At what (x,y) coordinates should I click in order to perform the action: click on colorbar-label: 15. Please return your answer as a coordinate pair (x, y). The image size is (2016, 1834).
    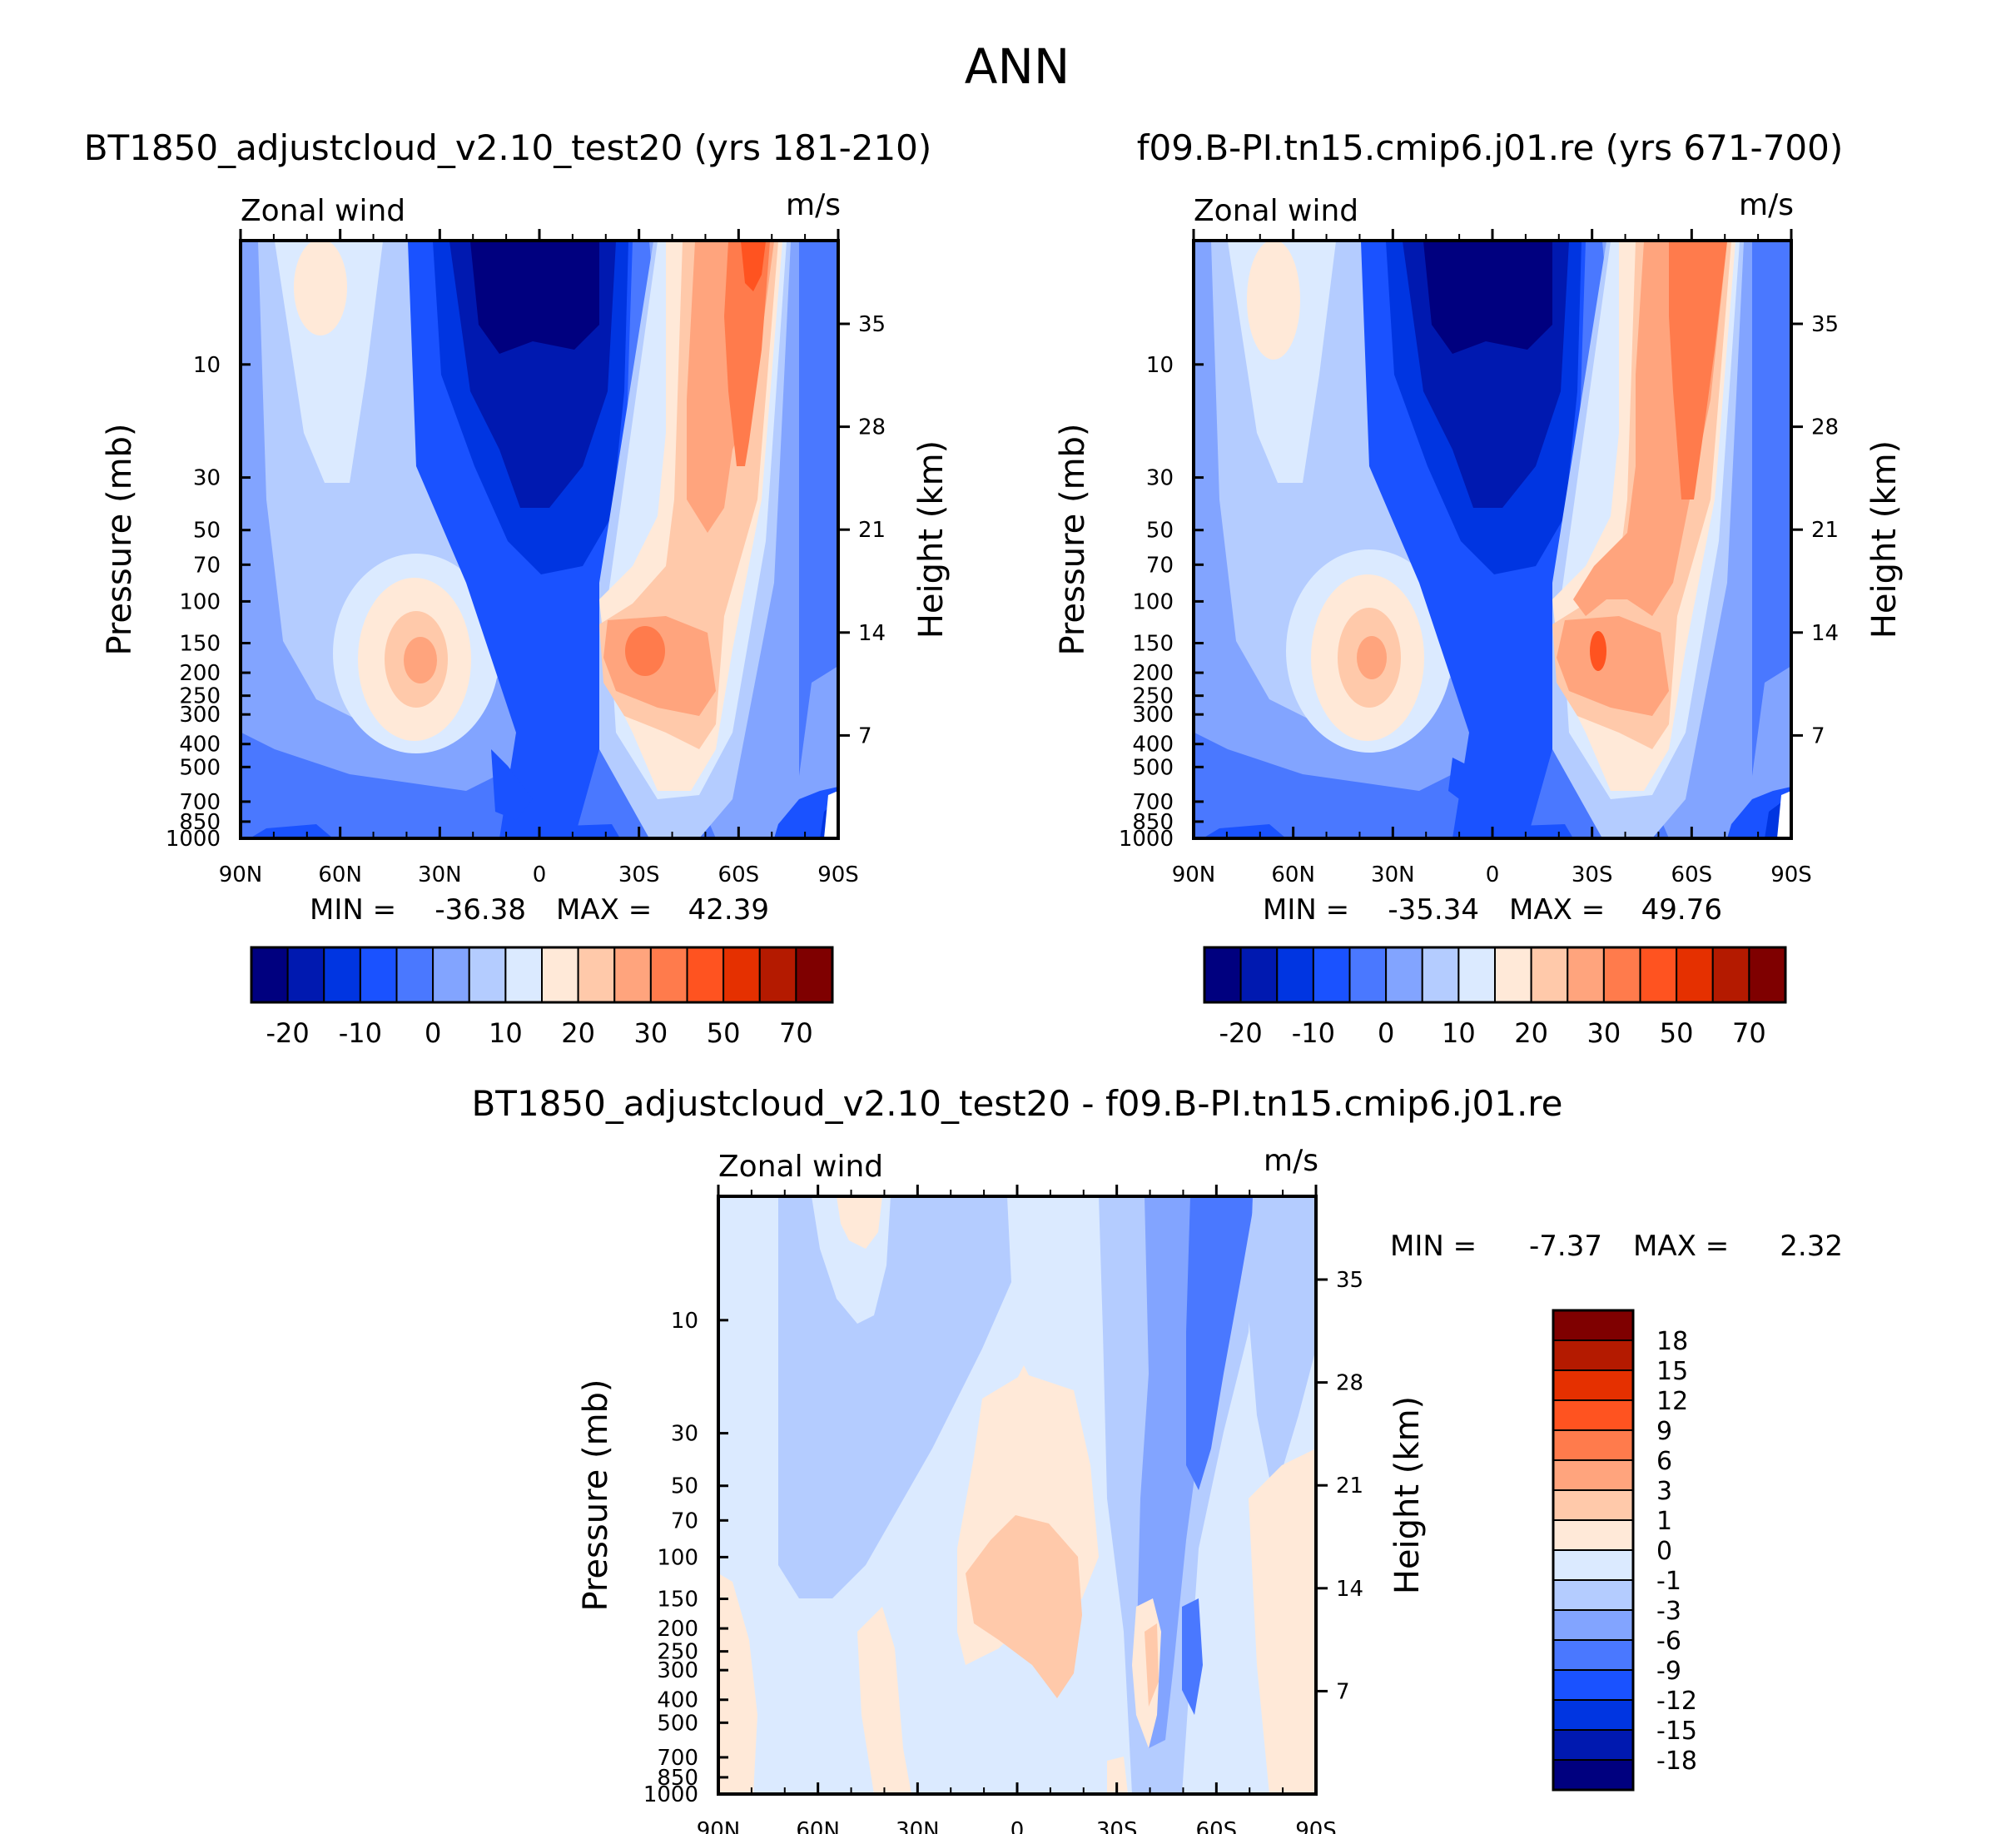
    Looking at the image, I should click on (1672, 1371).